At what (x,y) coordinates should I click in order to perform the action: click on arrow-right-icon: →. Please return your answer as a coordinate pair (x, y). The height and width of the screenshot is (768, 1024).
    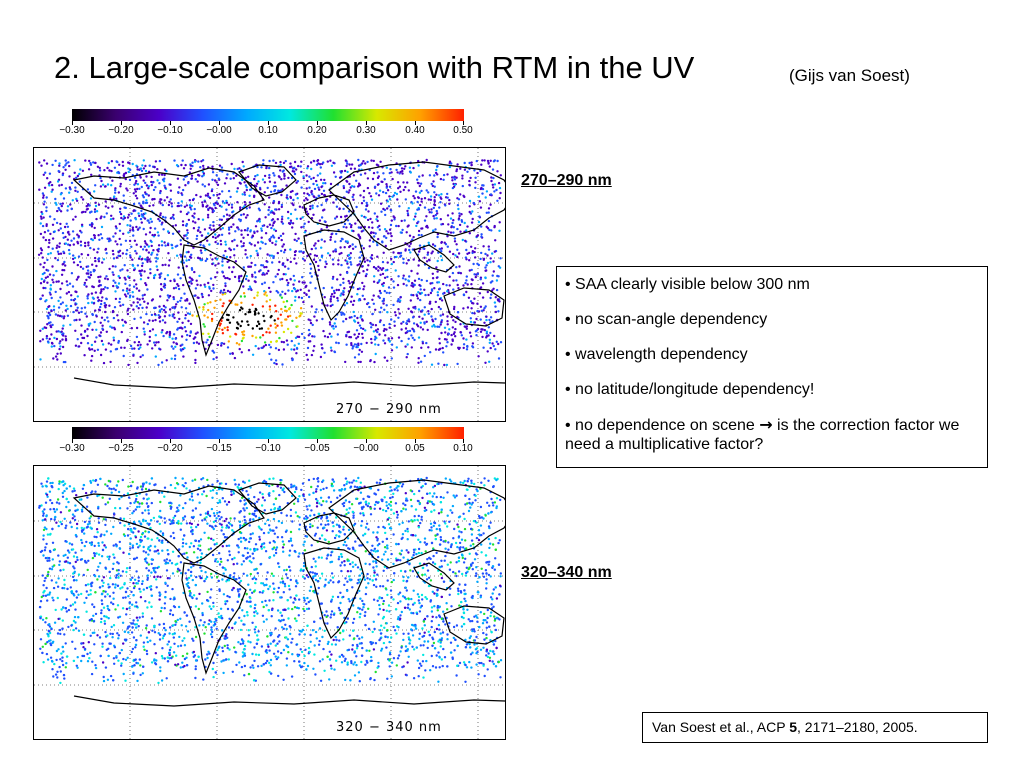
    Looking at the image, I should click on (766, 424).